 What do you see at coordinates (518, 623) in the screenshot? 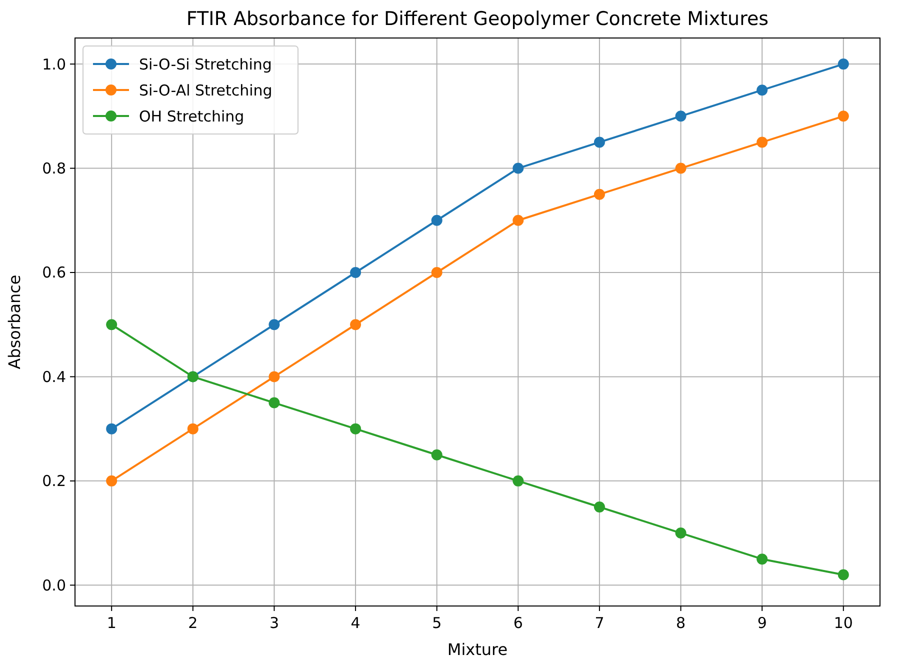
I see `x-tick-label: 6` at bounding box center [518, 623].